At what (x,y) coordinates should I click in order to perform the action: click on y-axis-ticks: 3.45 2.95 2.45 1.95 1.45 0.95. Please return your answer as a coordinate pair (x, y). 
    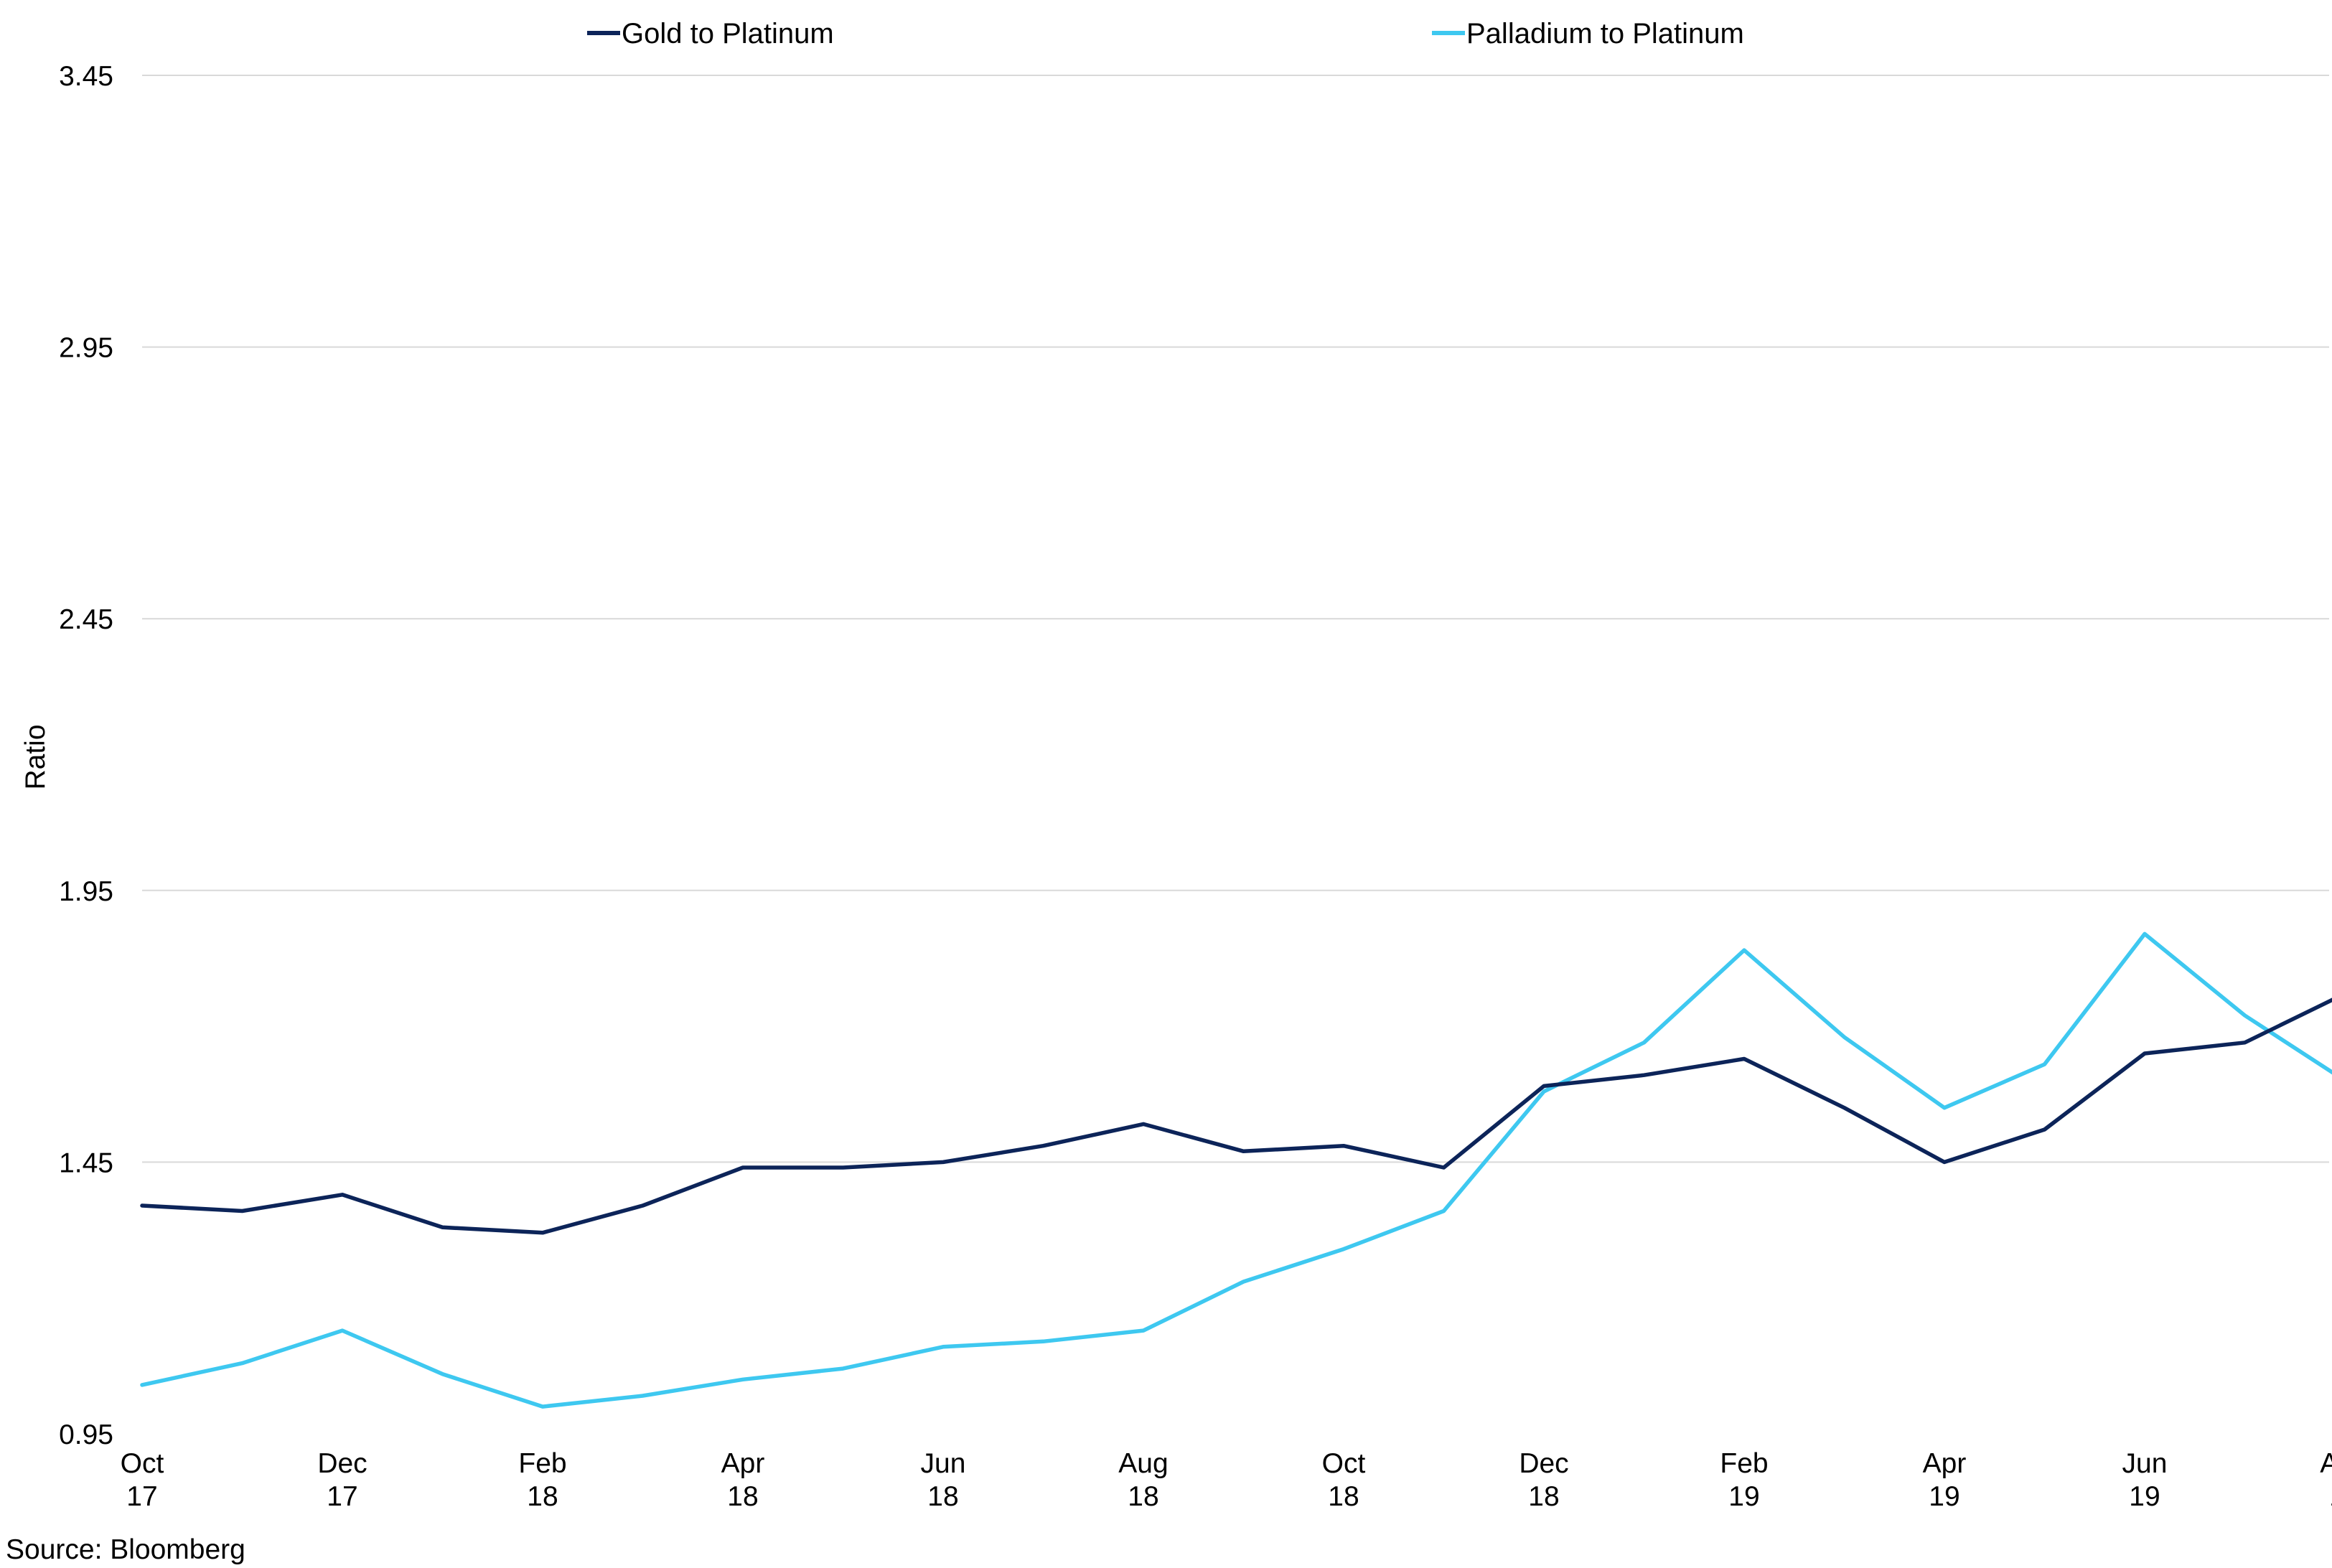
    Looking at the image, I should click on (86, 755).